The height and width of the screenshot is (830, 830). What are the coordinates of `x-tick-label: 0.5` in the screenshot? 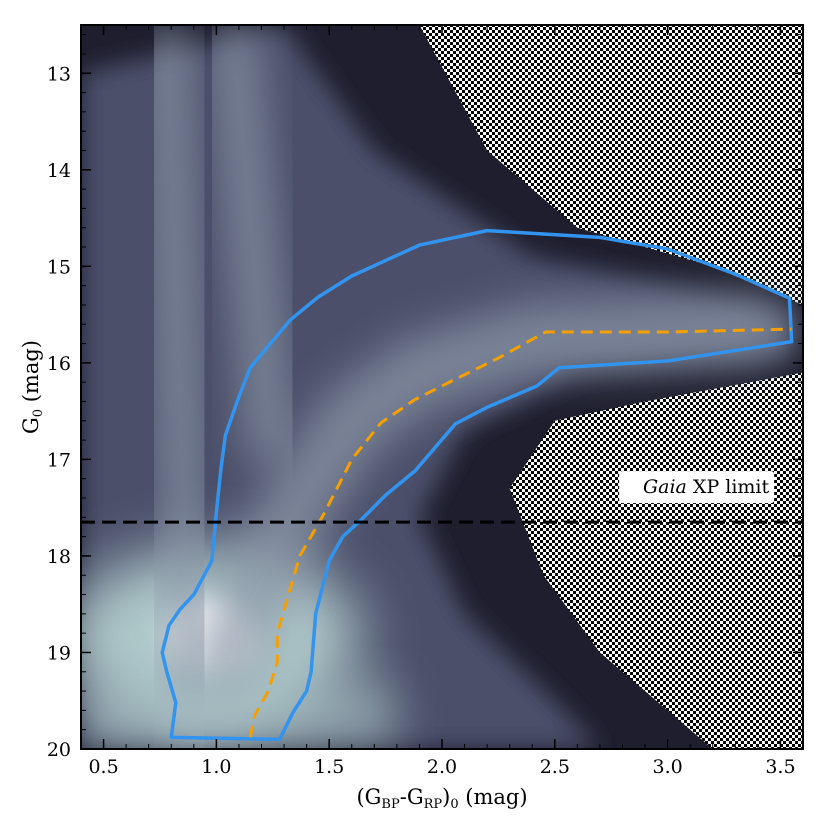 It's located at (103, 767).